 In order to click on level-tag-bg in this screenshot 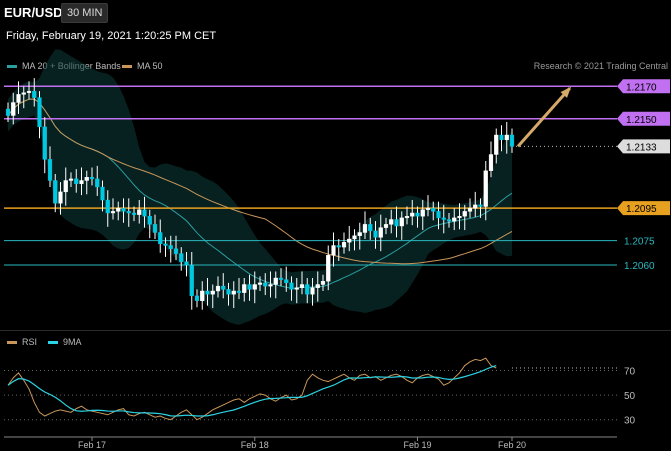, I will do `click(643, 86)`.